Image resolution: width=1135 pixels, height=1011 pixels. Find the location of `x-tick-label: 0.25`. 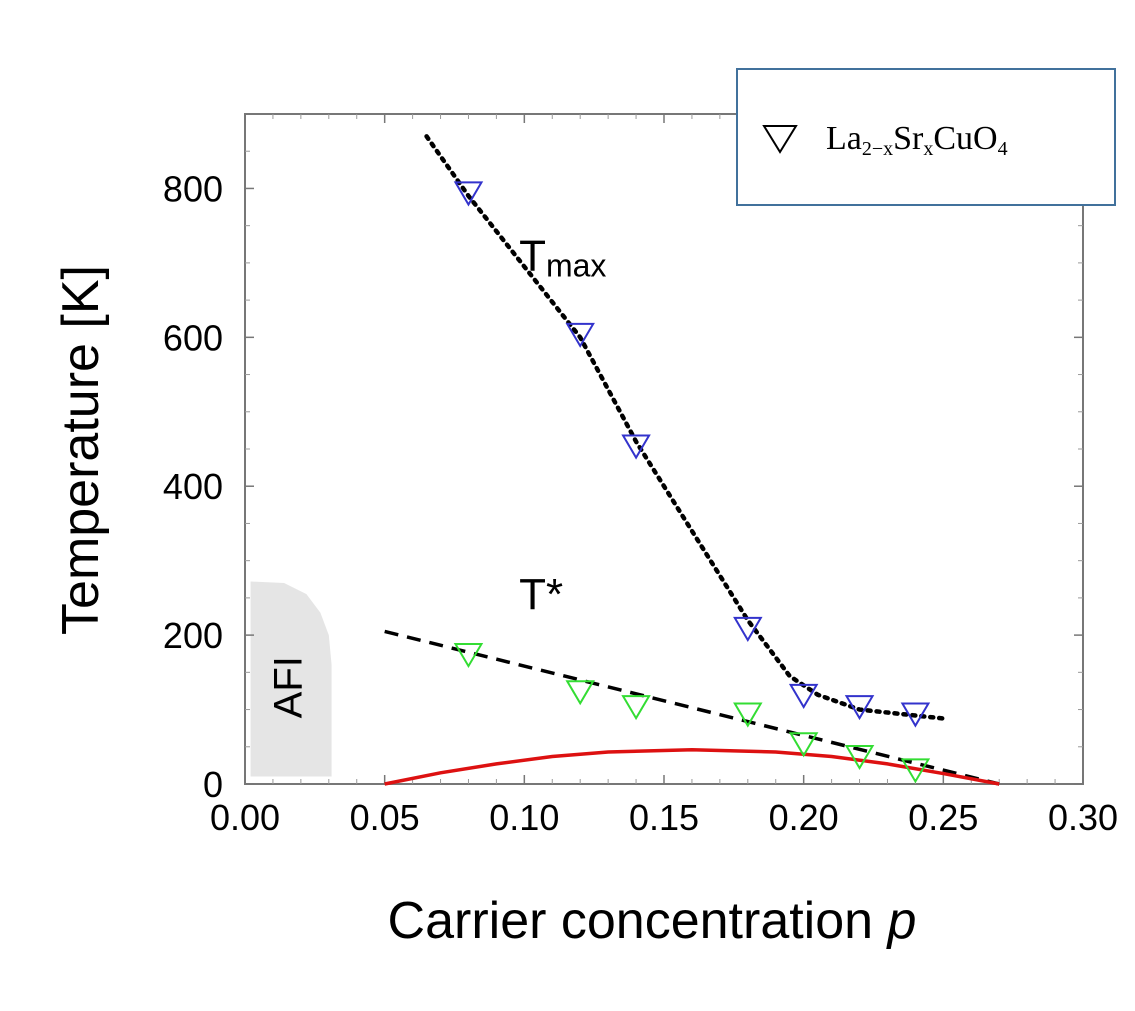

x-tick-label: 0.25 is located at coordinates (943, 817).